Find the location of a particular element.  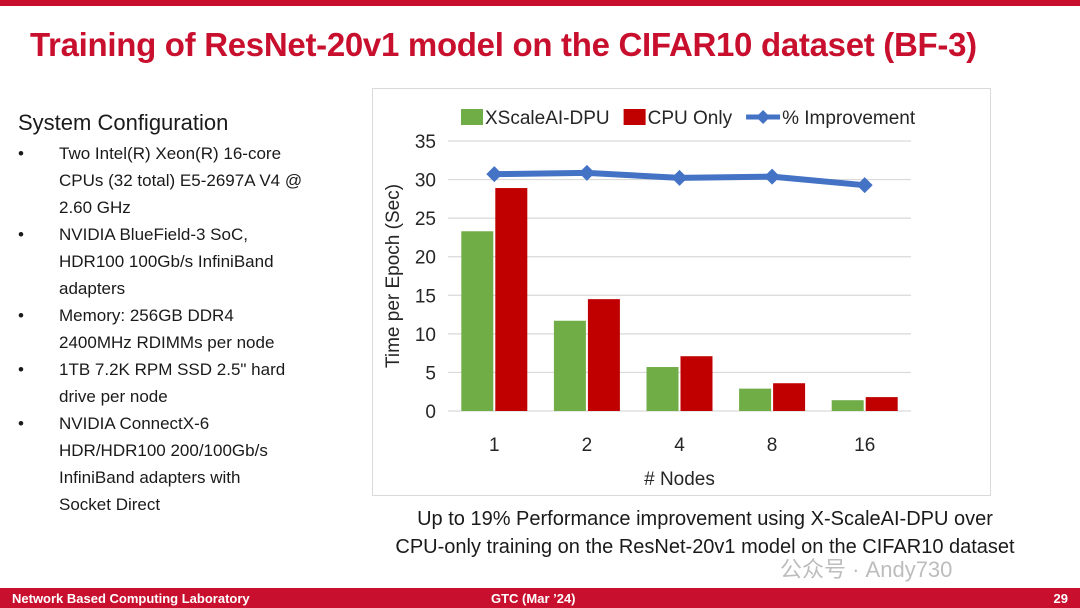

page-number: 29 is located at coordinates (1060, 598).